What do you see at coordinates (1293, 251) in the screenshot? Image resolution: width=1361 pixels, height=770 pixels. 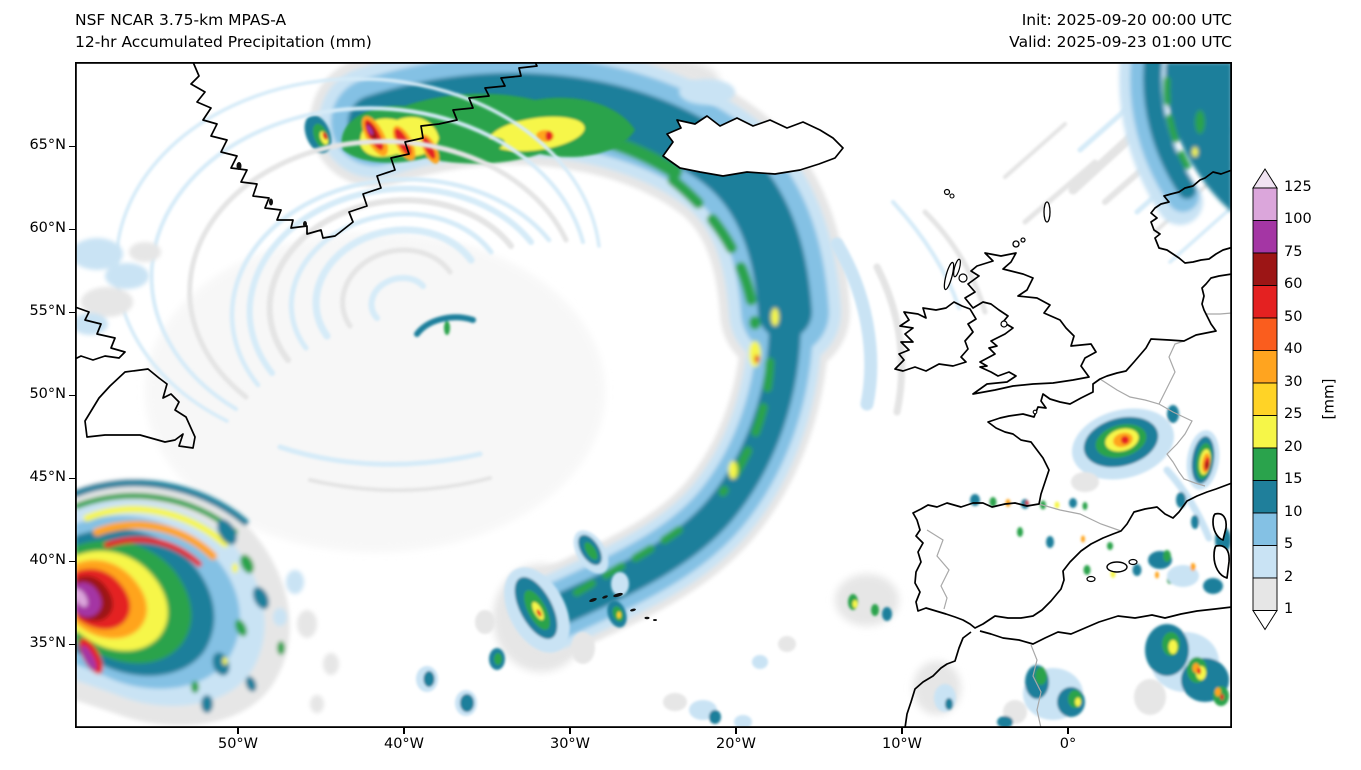 I see `colorbar-tick-label: 75` at bounding box center [1293, 251].